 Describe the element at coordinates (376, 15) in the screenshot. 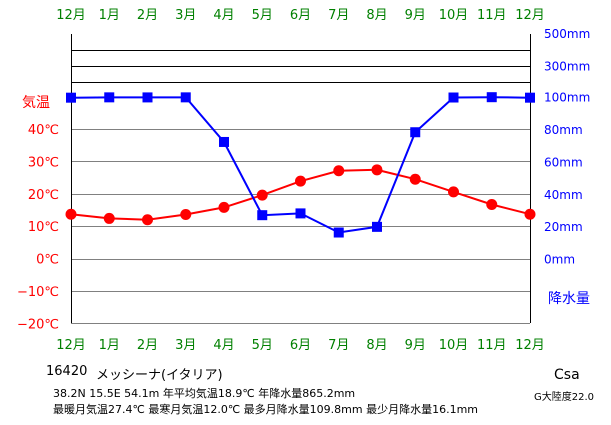

I see `month-label-top: 8月` at that location.